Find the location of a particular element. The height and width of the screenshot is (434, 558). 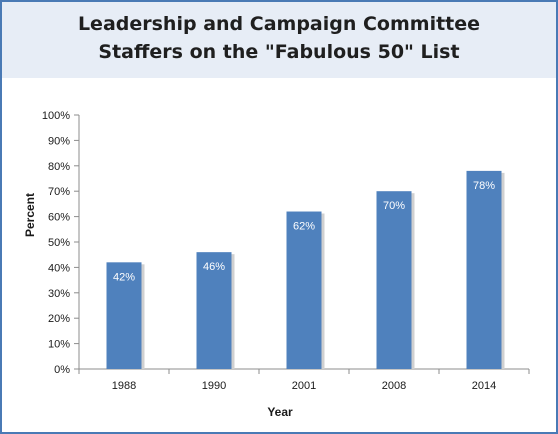

x-tick-label: 1988 is located at coordinates (124, 386).